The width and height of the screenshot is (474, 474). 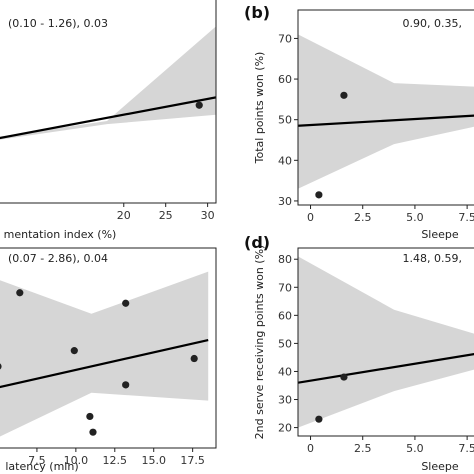 What do you see at coordinates (259, 108) in the screenshot?
I see `y-axis-label: Total points won (%)` at bounding box center [259, 108].